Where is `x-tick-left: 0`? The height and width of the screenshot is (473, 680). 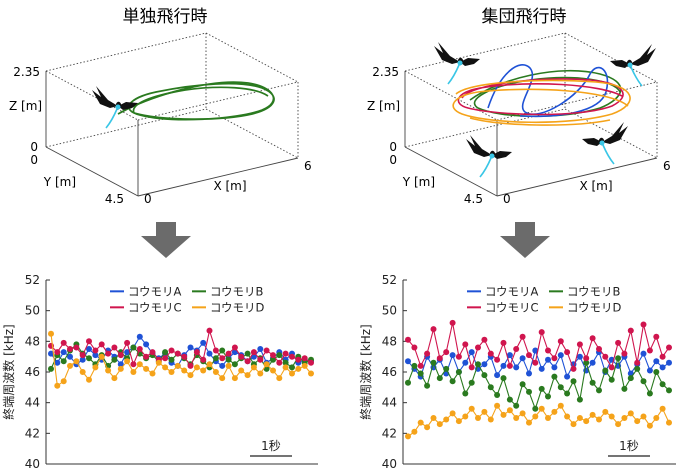
x-tick-left: 0 is located at coordinates (148, 199).